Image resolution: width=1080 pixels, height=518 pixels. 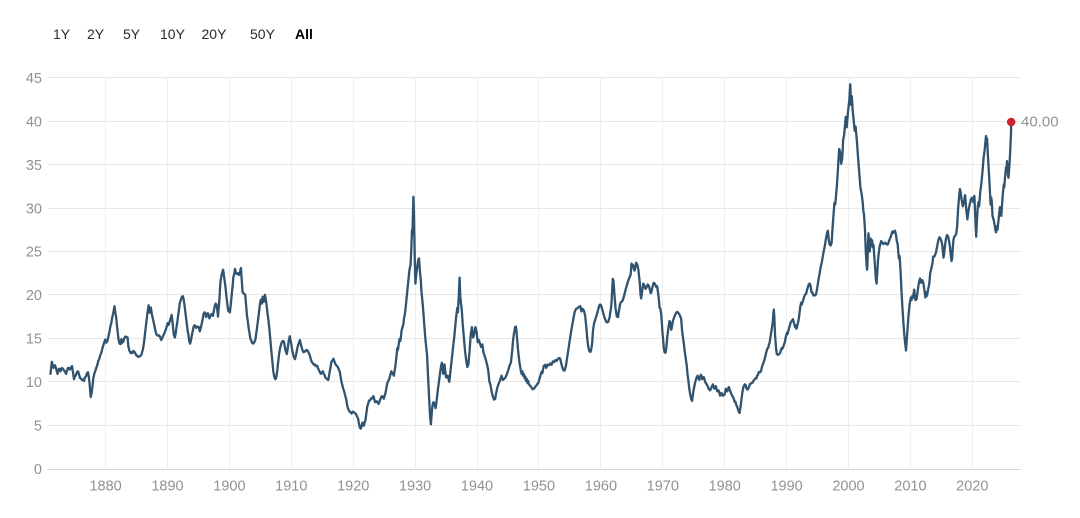 I want to click on svg-text: 1940, so click(x=477, y=487).